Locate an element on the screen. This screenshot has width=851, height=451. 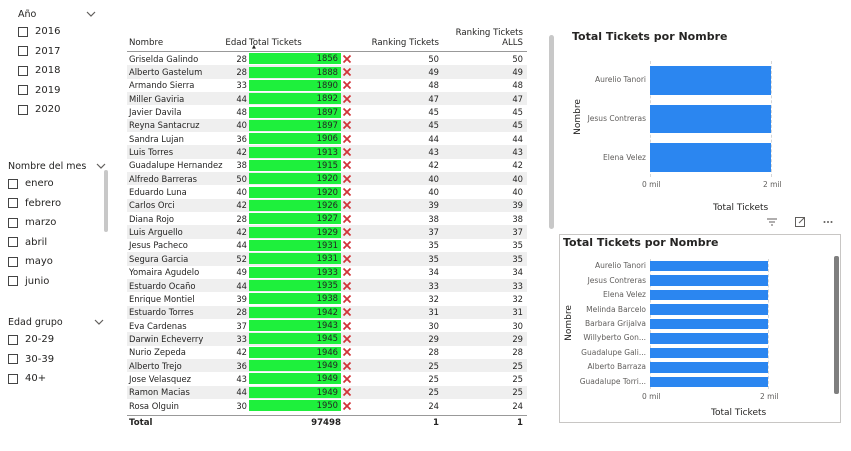
header-total-tickets: Total Tickets is located at coordinates (275, 43).